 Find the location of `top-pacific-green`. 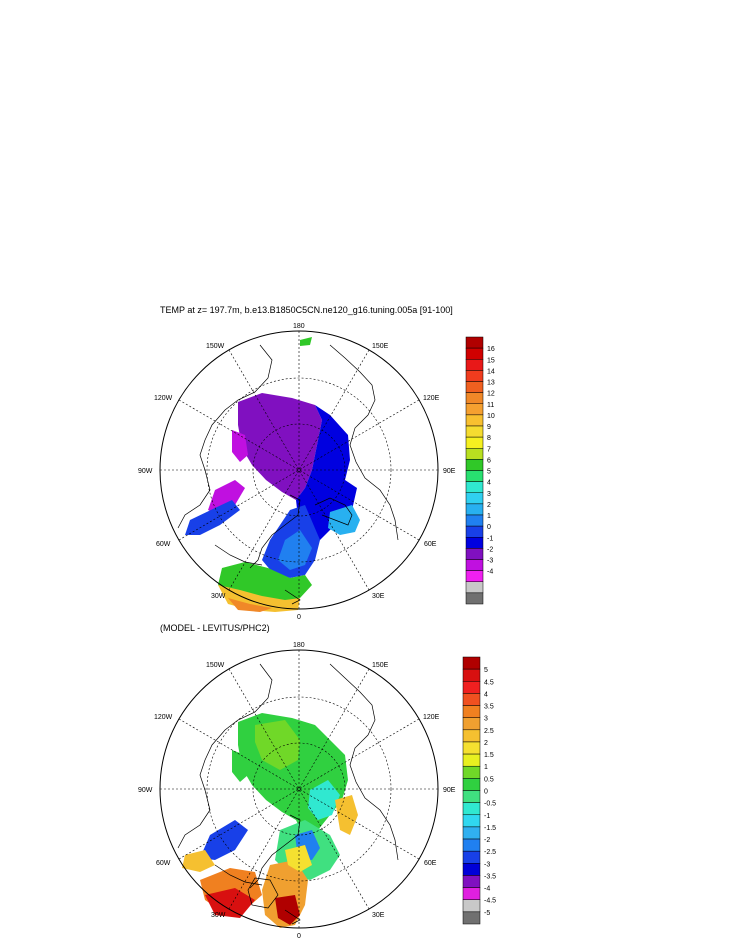

top-pacific-green is located at coordinates (306, 341).